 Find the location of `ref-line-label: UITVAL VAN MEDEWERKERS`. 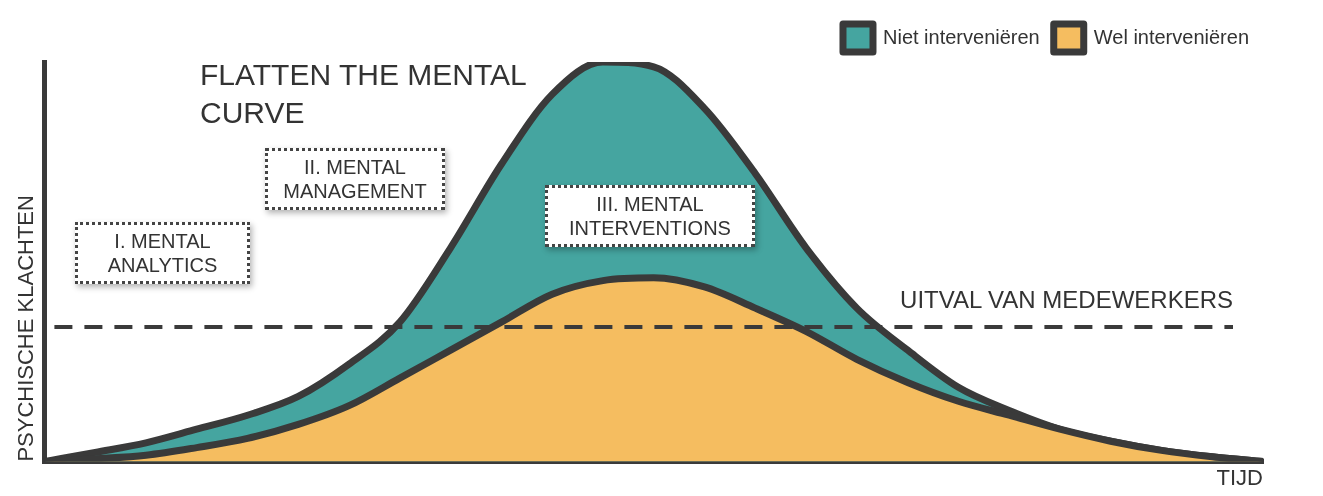

ref-line-label: UITVAL VAN MEDEWERKERS is located at coordinates (1066, 299).